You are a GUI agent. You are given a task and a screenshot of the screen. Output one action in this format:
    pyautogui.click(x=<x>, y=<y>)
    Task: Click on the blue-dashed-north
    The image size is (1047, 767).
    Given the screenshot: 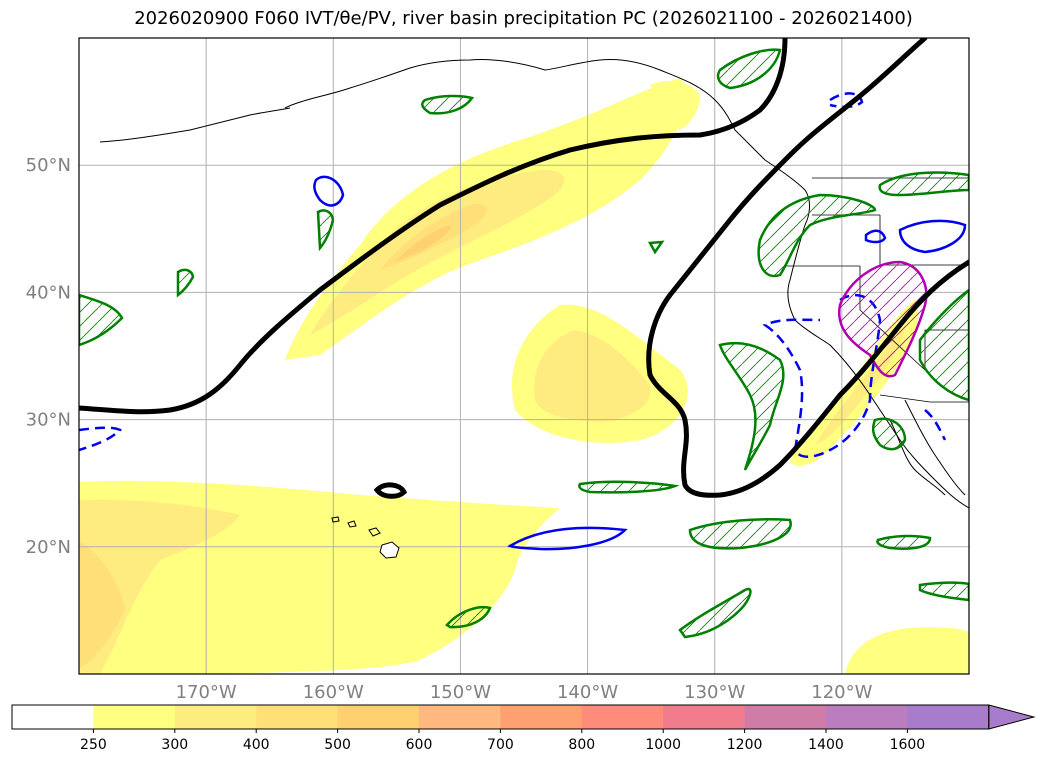 What is the action you would take?
    pyautogui.click(x=846, y=100)
    